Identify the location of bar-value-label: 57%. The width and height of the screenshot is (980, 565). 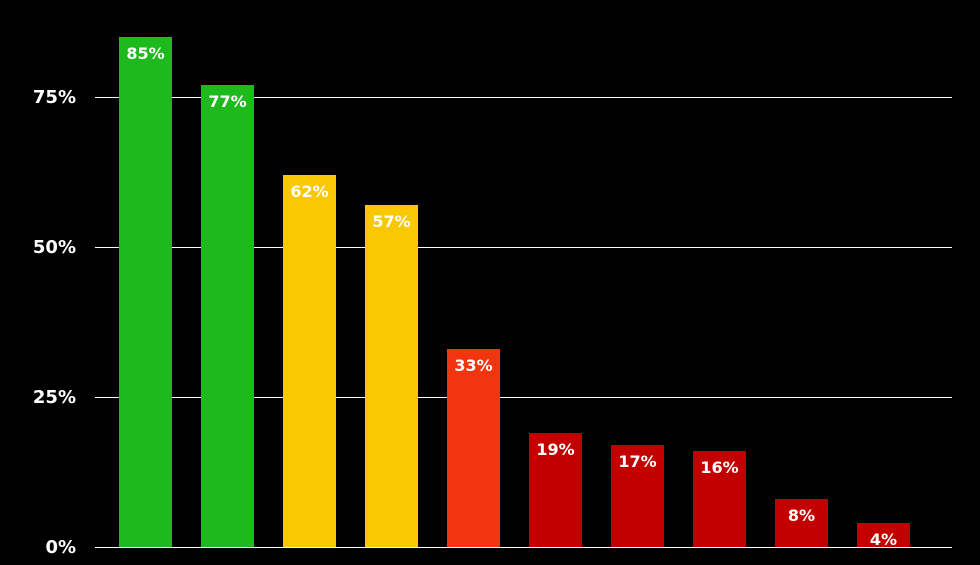
(391, 221).